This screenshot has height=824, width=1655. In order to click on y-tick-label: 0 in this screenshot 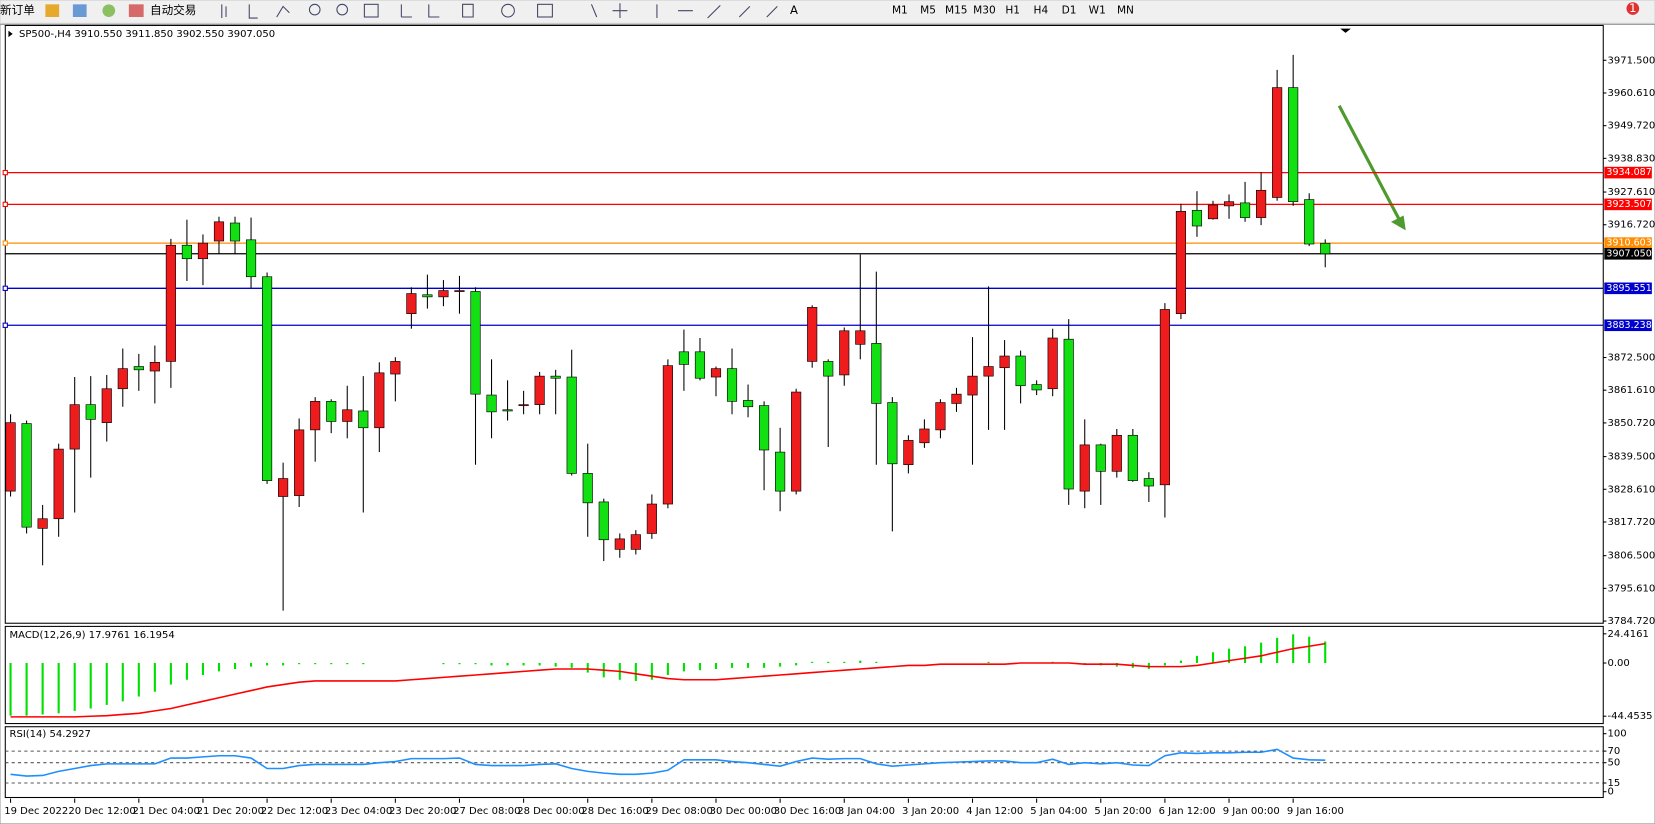, I will do `click(1610, 792)`.